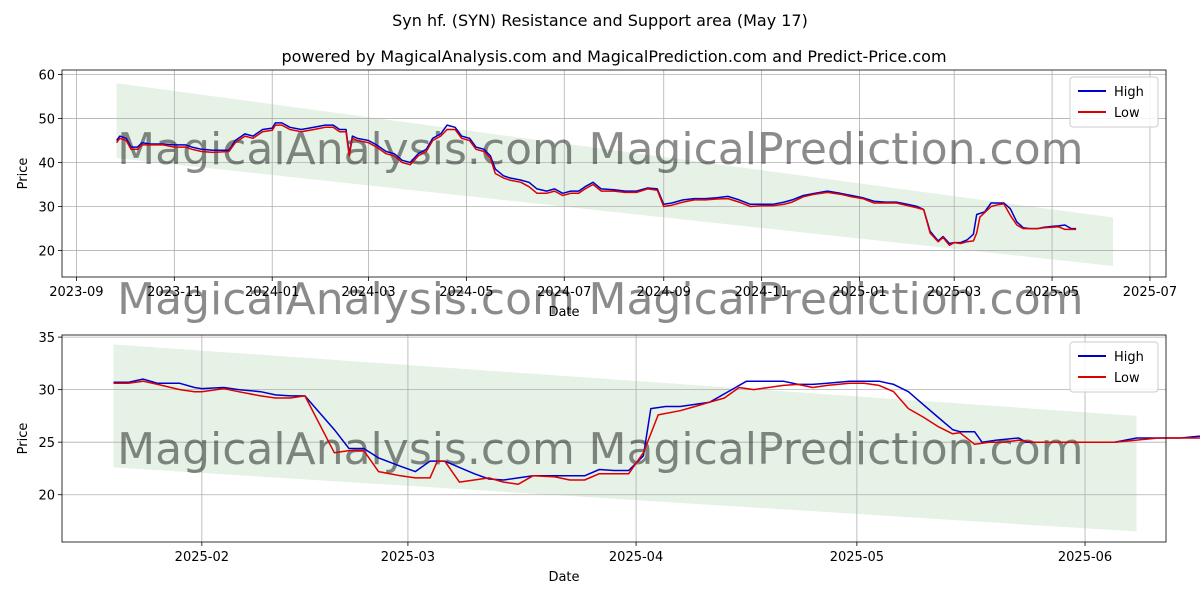 The image size is (1200, 600). I want to click on x-tick-label: 2025-02, so click(202, 557).